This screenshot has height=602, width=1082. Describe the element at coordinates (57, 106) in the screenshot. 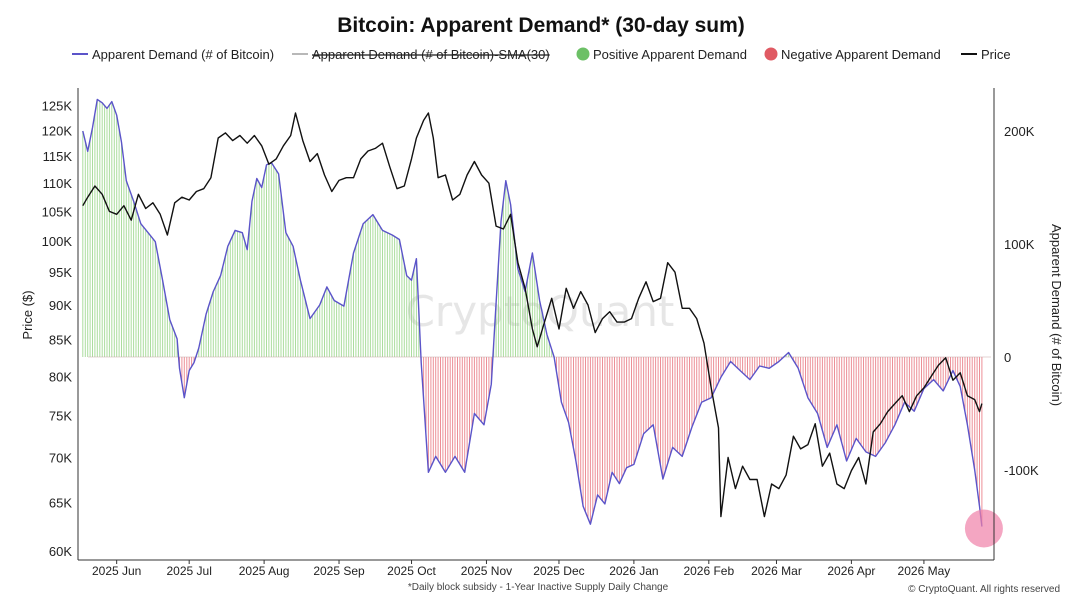

I see `y-left-tick-label: 125K` at that location.